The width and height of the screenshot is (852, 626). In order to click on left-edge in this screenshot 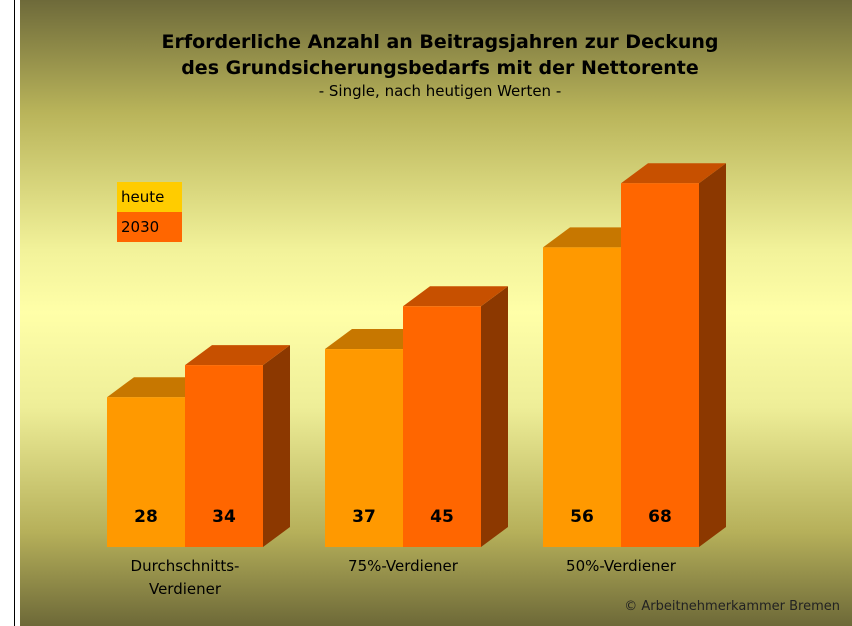, I will do `click(7, 313)`.